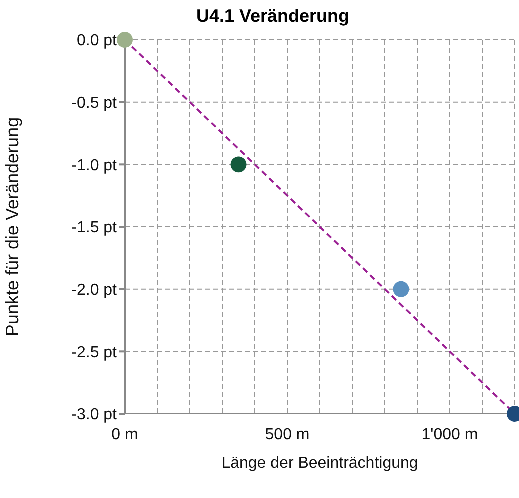 The height and width of the screenshot is (498, 519). I want to click on y-tick-label: 0.0 pt, so click(97, 41).